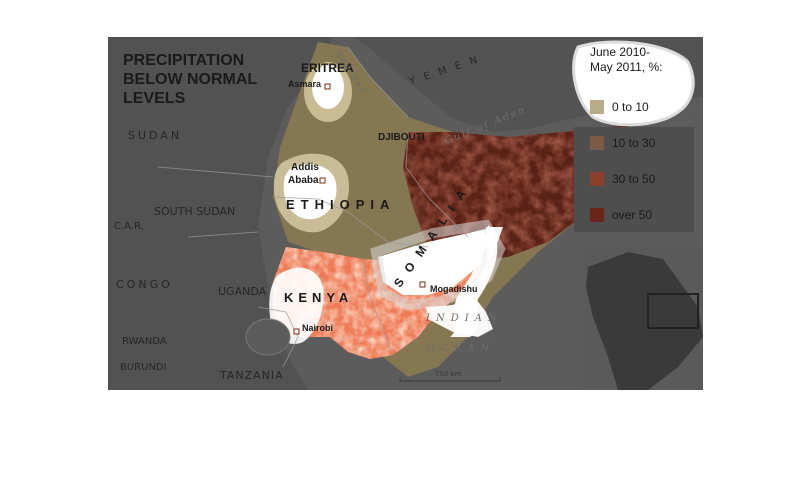  Describe the element at coordinates (673, 311) in the screenshot. I see `inset-highlight-box` at that location.